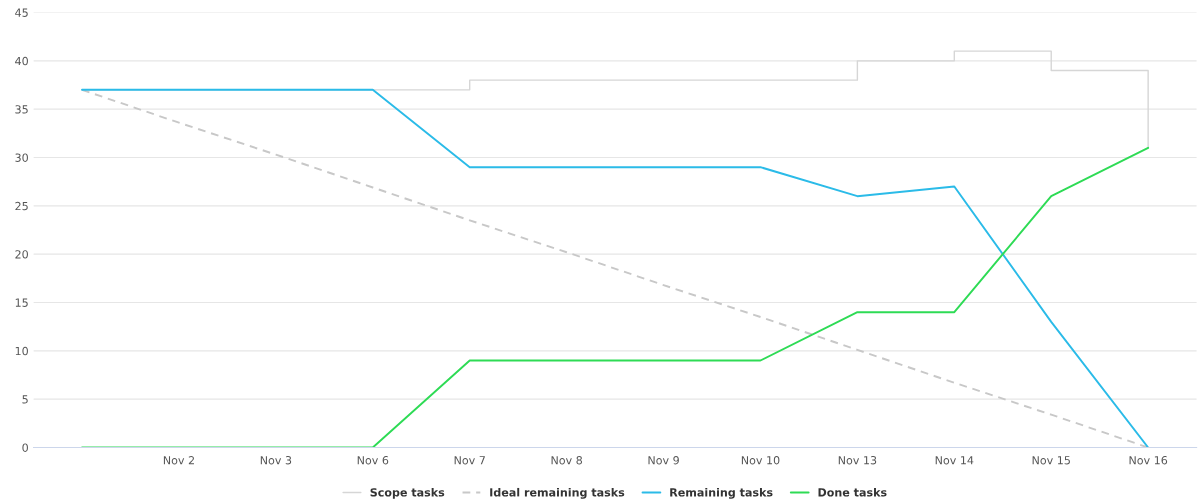 This screenshot has height=500, width=1199. Describe the element at coordinates (21, 254) in the screenshot. I see `y-tick-label: 20` at that location.